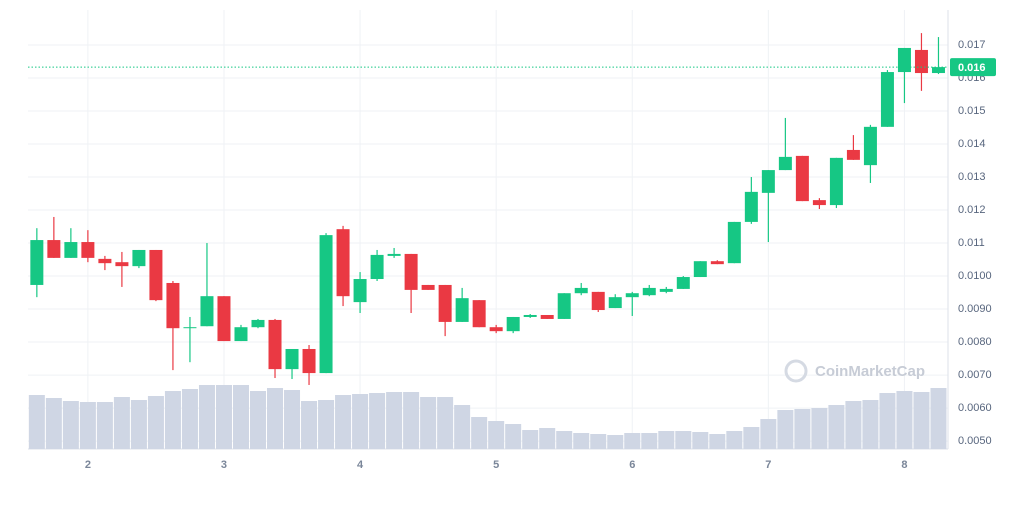 The image size is (1031, 529). What do you see at coordinates (972, 177) in the screenshot?
I see `y-tick-label: 0.013` at bounding box center [972, 177].